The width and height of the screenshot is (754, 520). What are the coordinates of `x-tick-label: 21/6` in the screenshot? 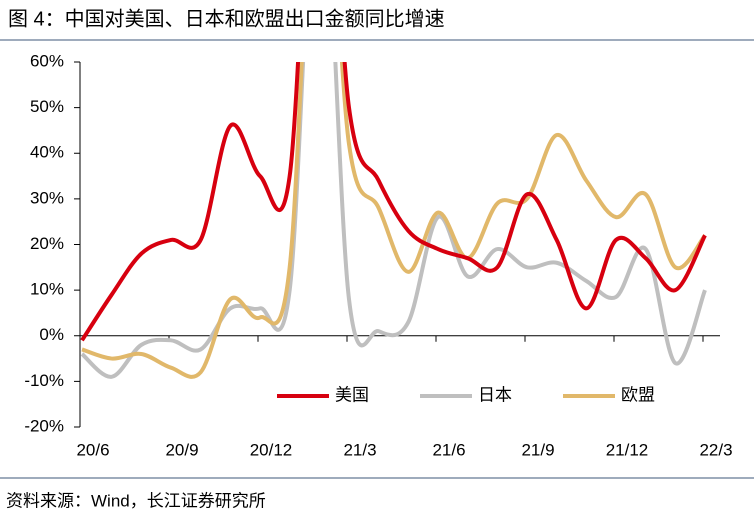 It's located at (448, 449).